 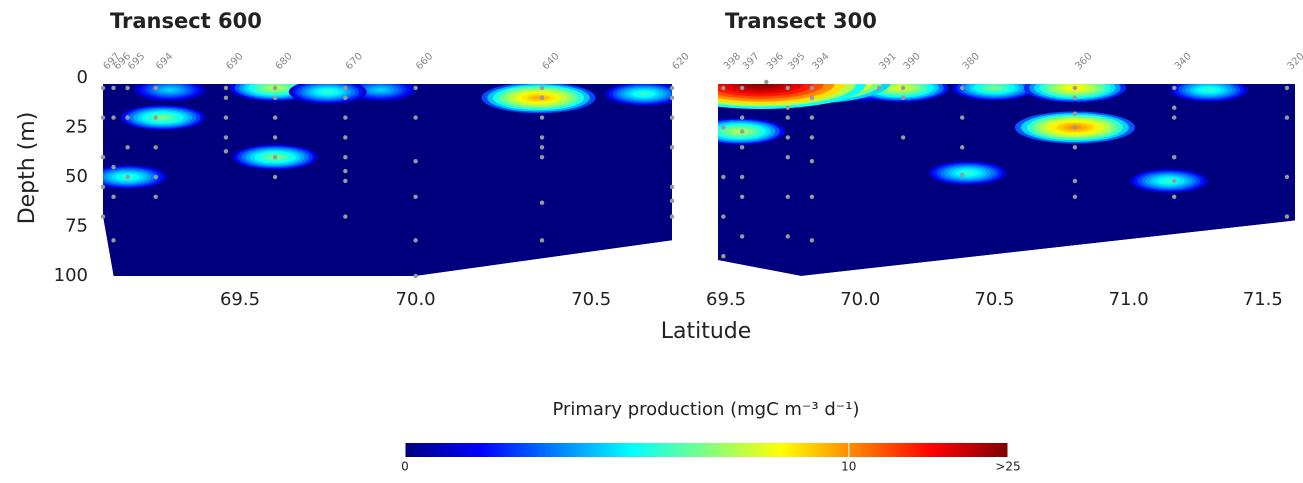 I want to click on y-axis-label: Depth (m), so click(x=27, y=168).